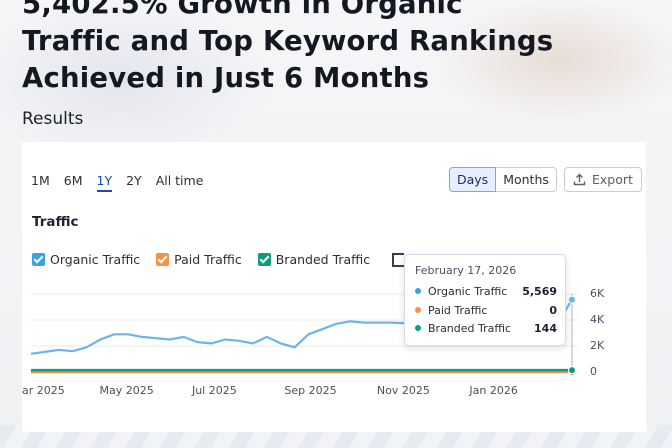 Image resolution: width=672 pixels, height=448 pixels. I want to click on x-tick-label: Jan 2026, so click(493, 390).